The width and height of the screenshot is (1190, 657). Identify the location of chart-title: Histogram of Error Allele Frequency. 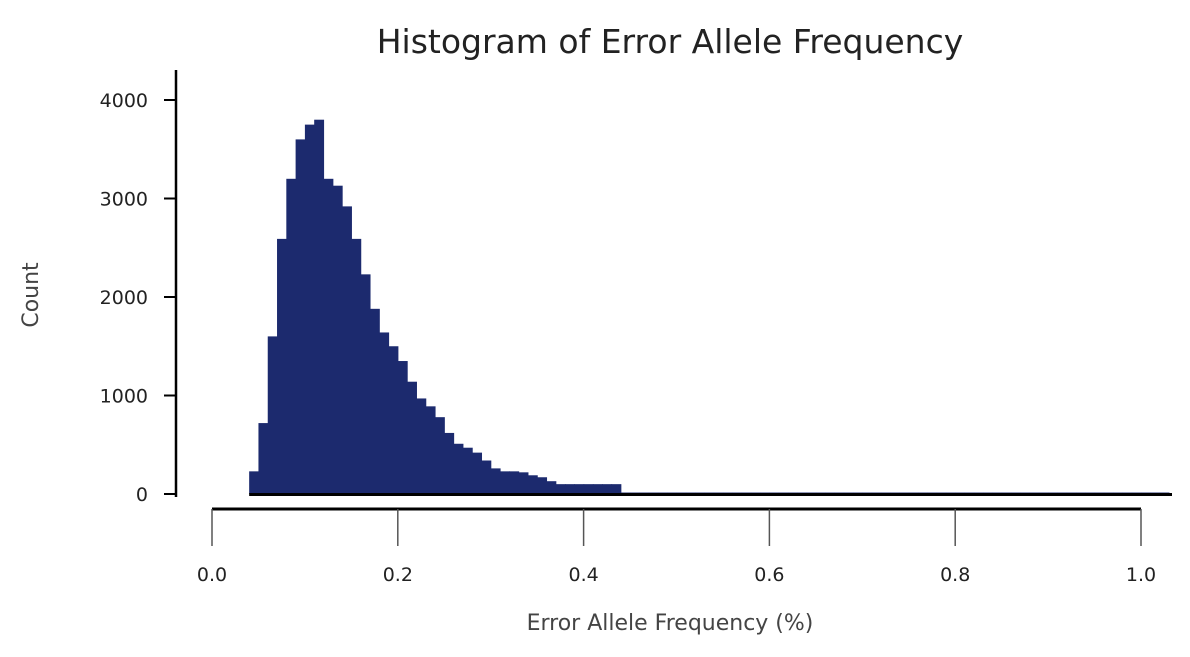
(670, 41).